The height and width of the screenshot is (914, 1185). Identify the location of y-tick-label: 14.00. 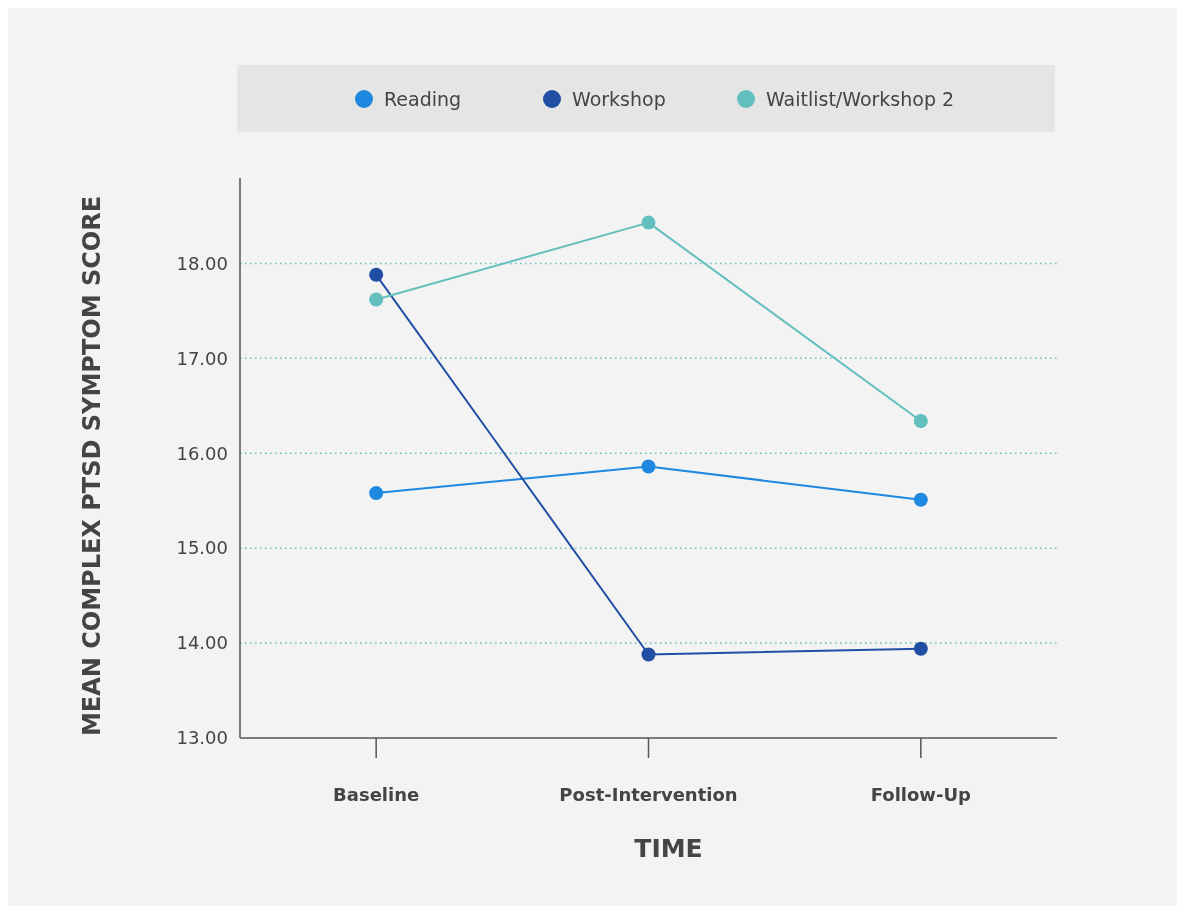
(202, 643).